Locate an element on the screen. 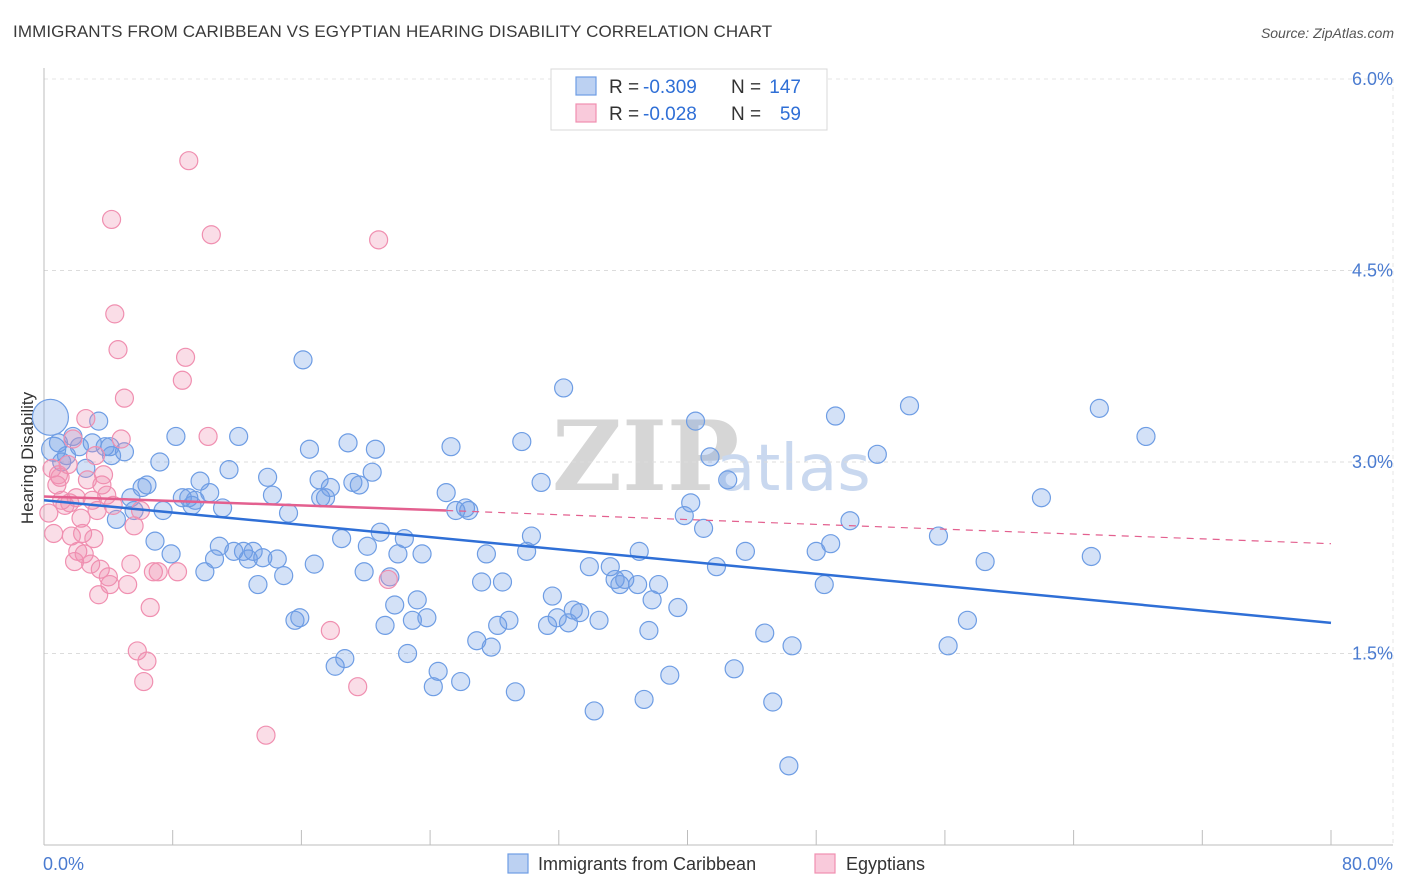 The width and height of the screenshot is (1406, 892). trend-line-caribbean is located at coordinates (687, 562).